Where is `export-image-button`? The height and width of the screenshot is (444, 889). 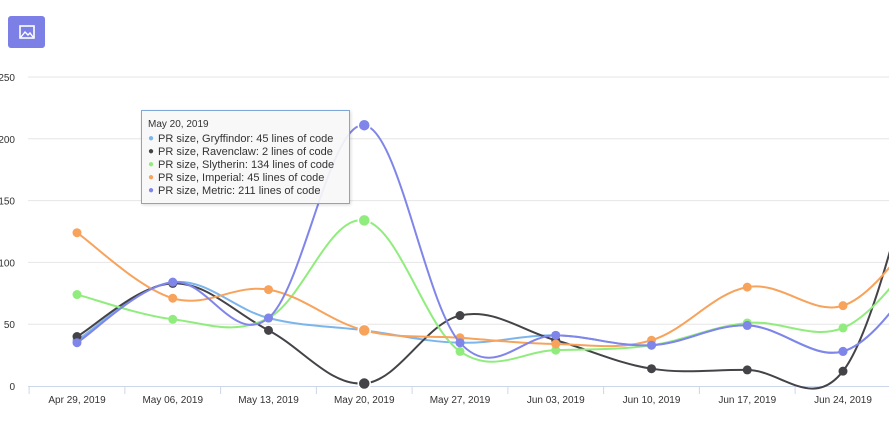
export-image-button is located at coordinates (26, 32).